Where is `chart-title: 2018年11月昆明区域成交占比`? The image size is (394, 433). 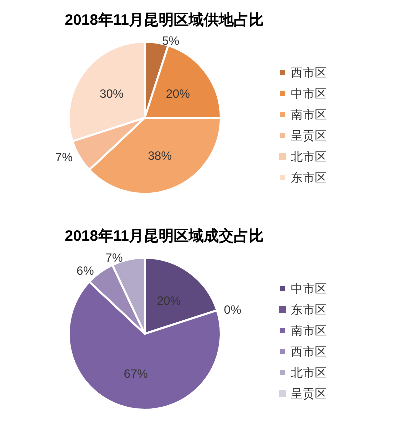 chart-title: 2018年11月昆明区域成交占比 is located at coordinates (164, 236).